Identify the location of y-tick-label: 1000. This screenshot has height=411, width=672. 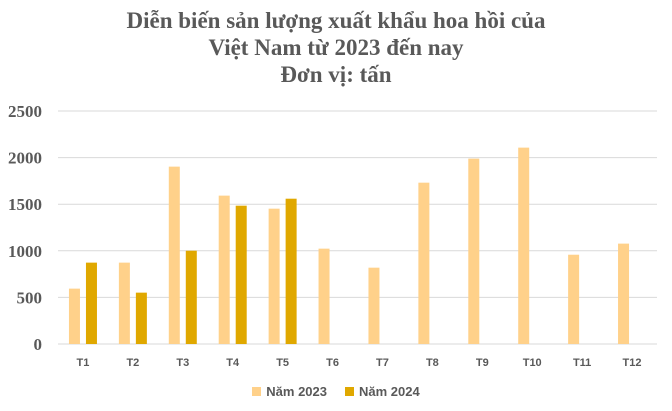
(25, 251).